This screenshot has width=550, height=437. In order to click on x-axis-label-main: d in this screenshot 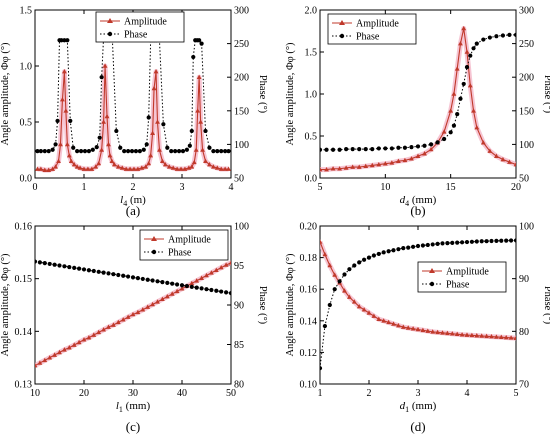, I will do `click(403, 406)`.